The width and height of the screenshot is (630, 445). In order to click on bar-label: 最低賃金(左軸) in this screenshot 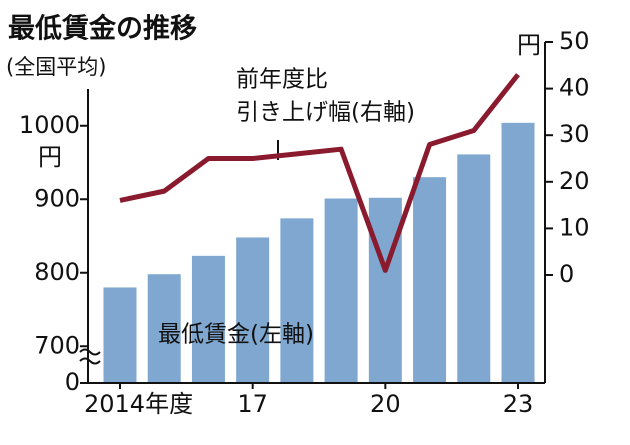, I will do `click(236, 335)`.